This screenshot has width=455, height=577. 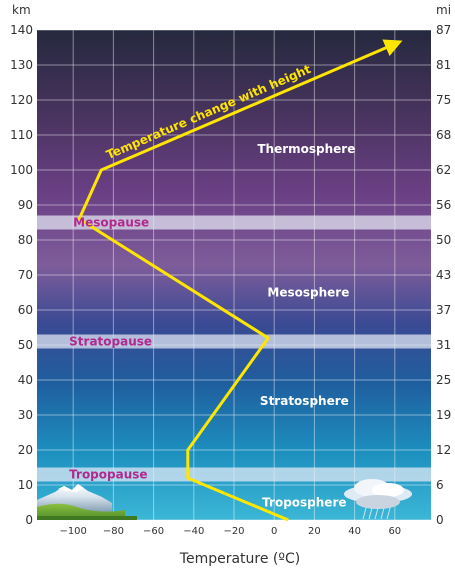 I want to click on x-axis-tick-label: −20, so click(x=233, y=531).